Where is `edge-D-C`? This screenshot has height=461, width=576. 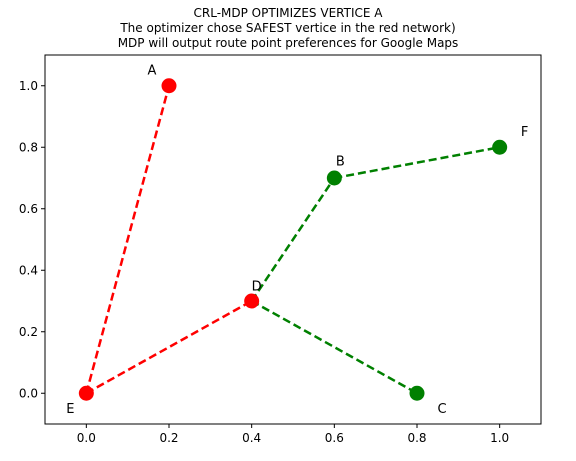
edge-D-C is located at coordinates (334, 347).